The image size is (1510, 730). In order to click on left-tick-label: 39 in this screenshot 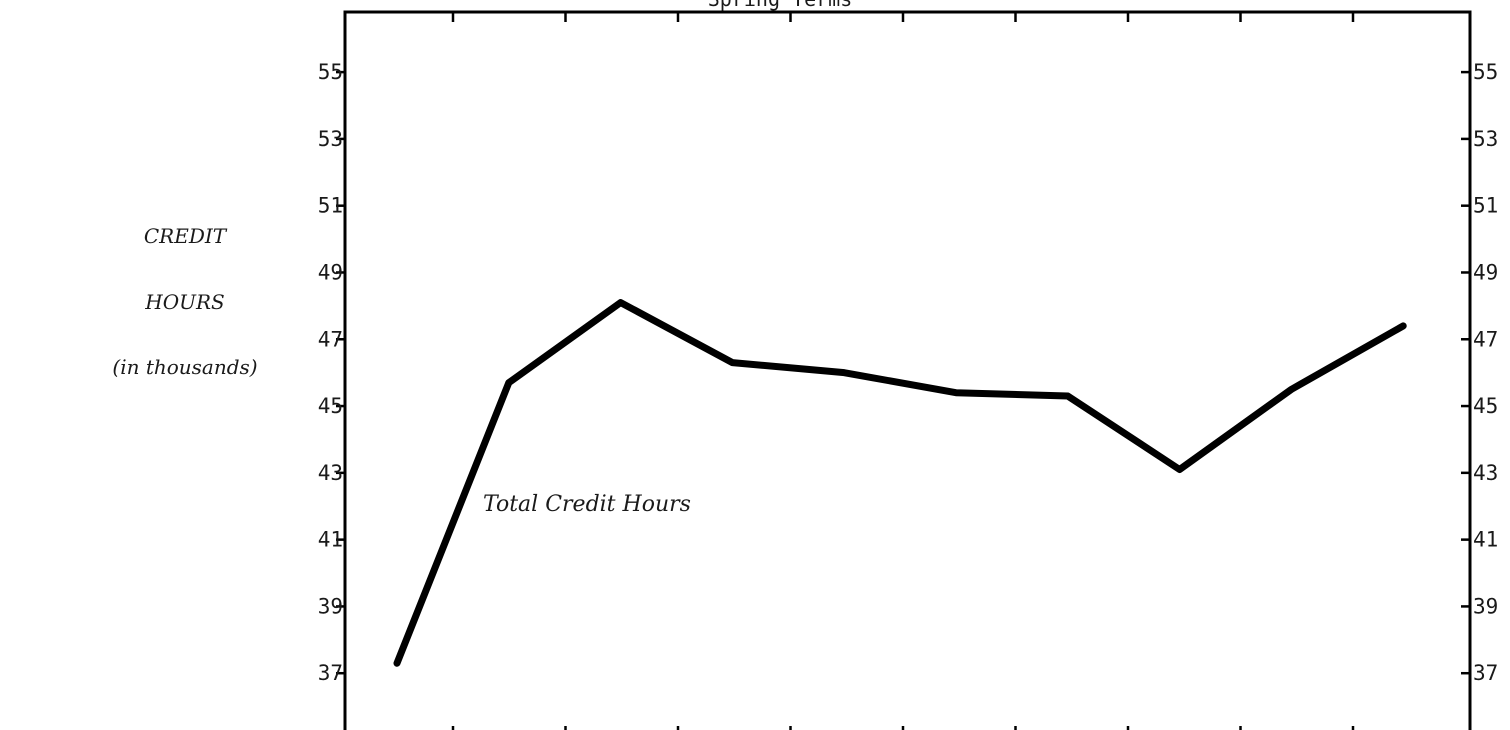, I will do `click(330, 606)`.